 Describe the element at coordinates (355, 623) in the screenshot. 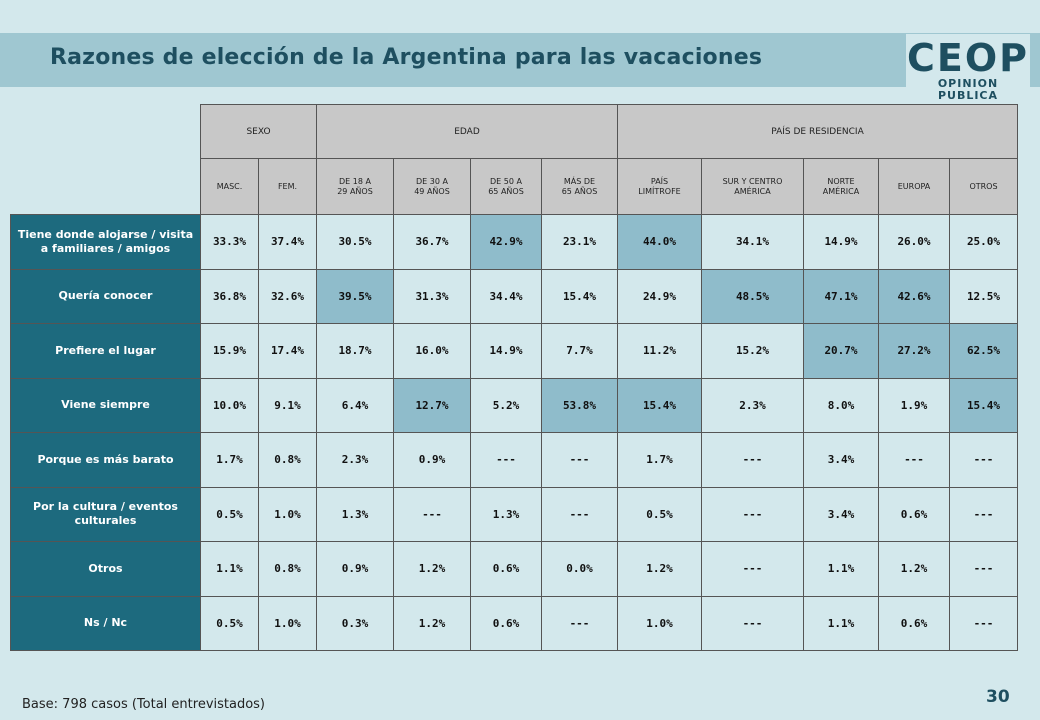

I see `value-cell: 0.3%` at that location.